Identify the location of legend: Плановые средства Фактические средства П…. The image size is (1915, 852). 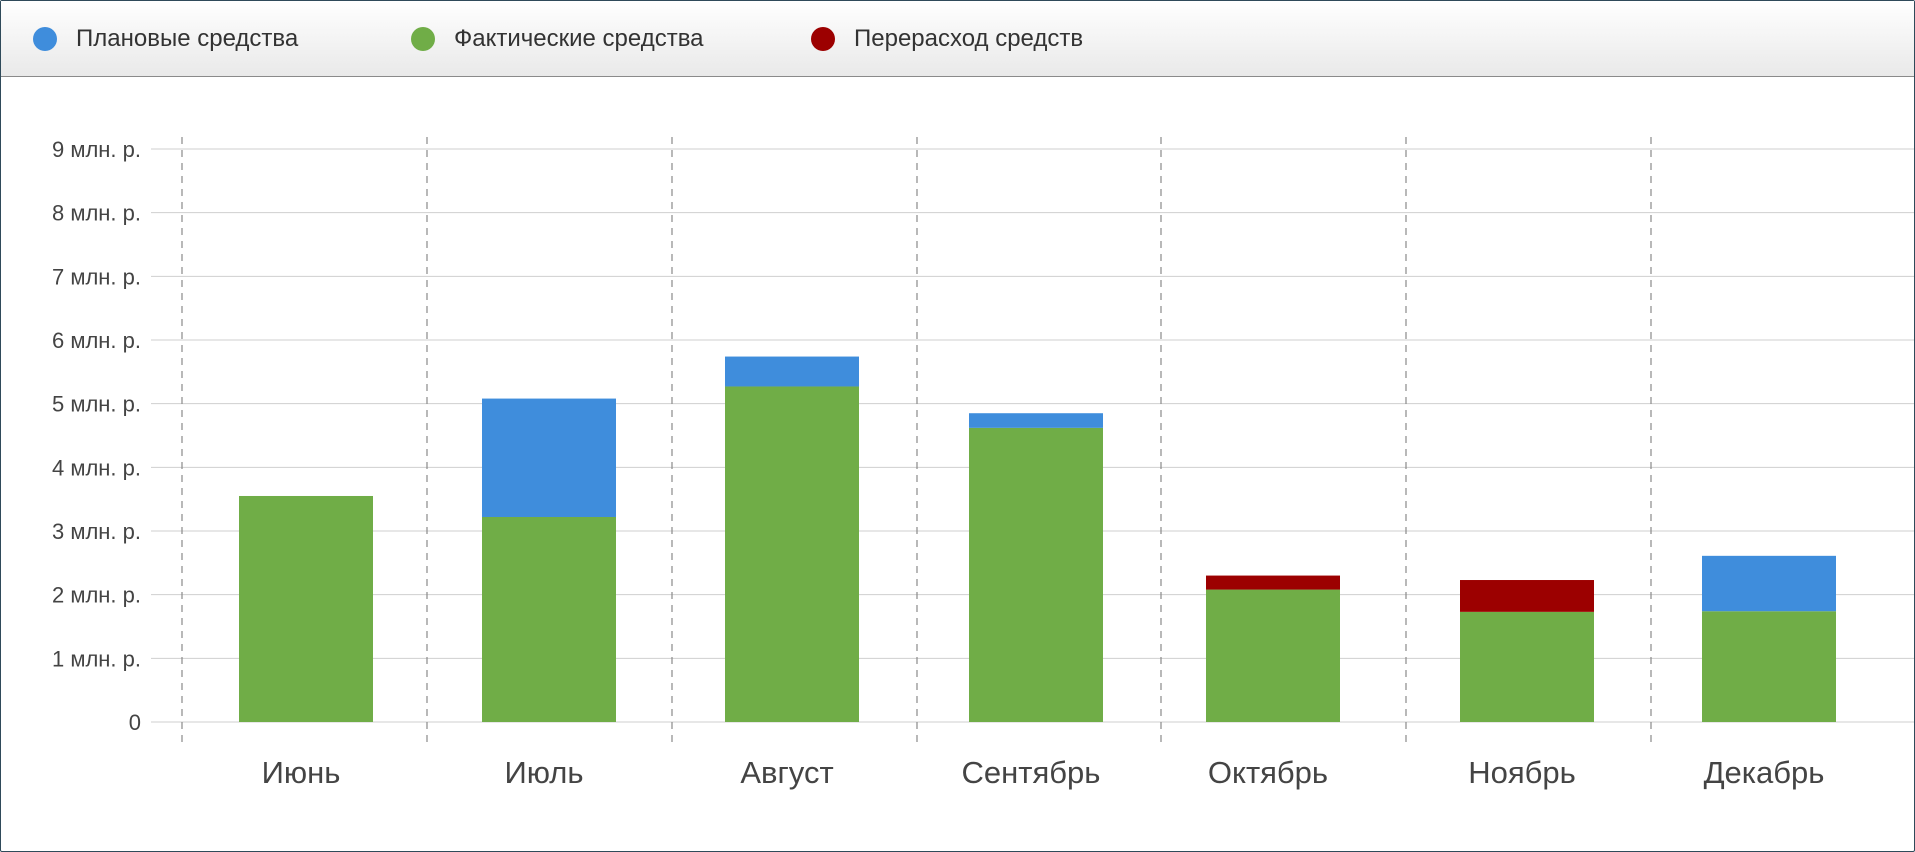
(957, 39).